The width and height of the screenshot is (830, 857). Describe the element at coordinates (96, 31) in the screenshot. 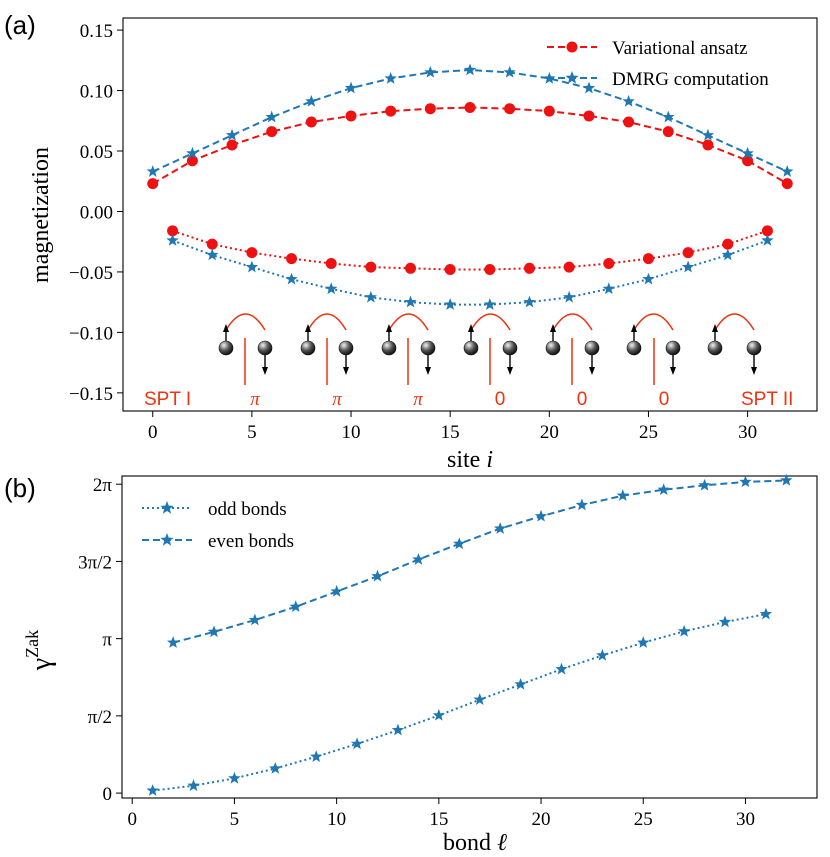

I see `y-tick-label: 0.15` at that location.